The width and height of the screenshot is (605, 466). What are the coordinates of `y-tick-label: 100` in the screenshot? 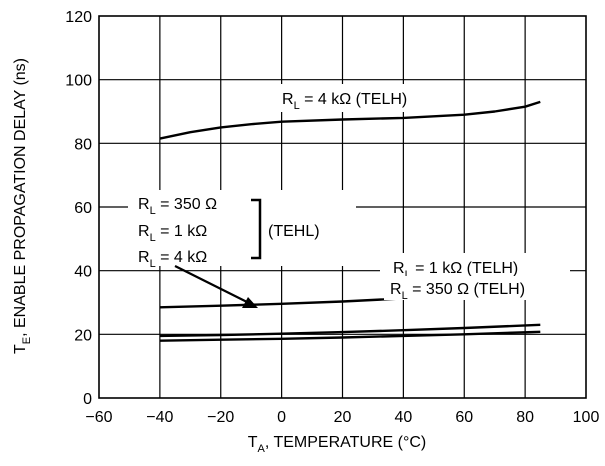 It's located at (78, 81).